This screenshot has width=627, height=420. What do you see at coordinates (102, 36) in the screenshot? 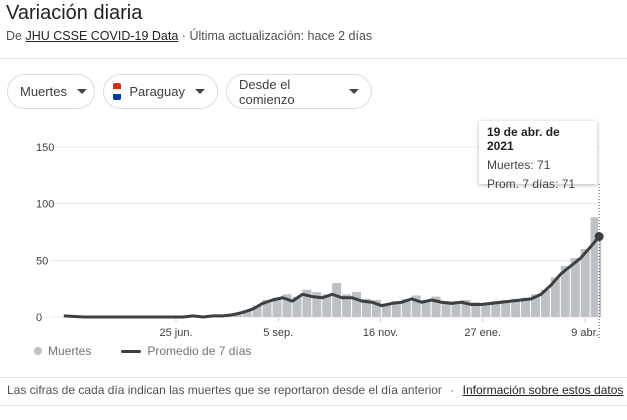
I see `source-link: JHU CSSE COVID-19 Data` at bounding box center [102, 36].